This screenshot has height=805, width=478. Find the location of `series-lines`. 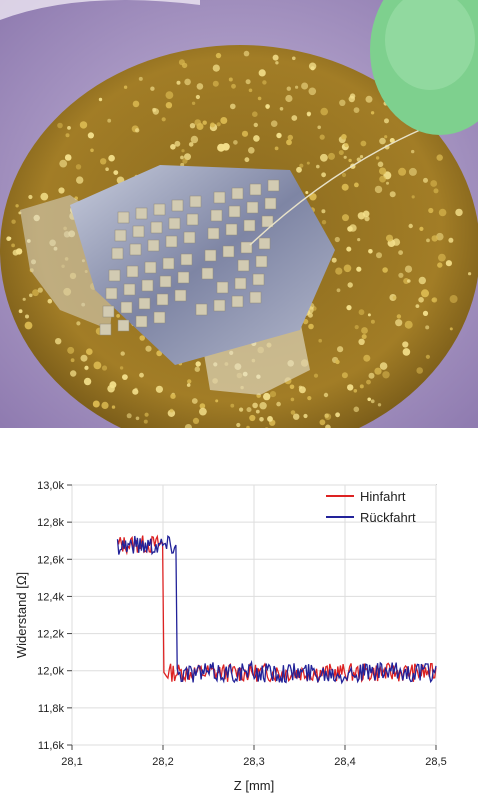

series-lines is located at coordinates (276, 609).